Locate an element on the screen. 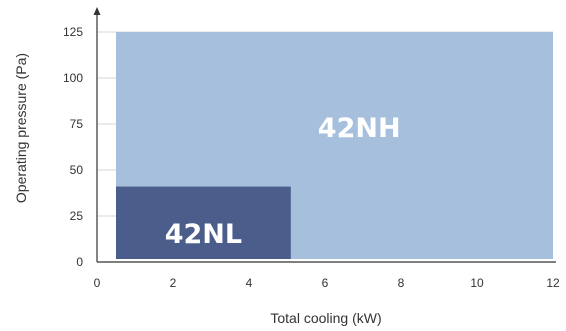  x-tick-4: 4 is located at coordinates (249, 283).